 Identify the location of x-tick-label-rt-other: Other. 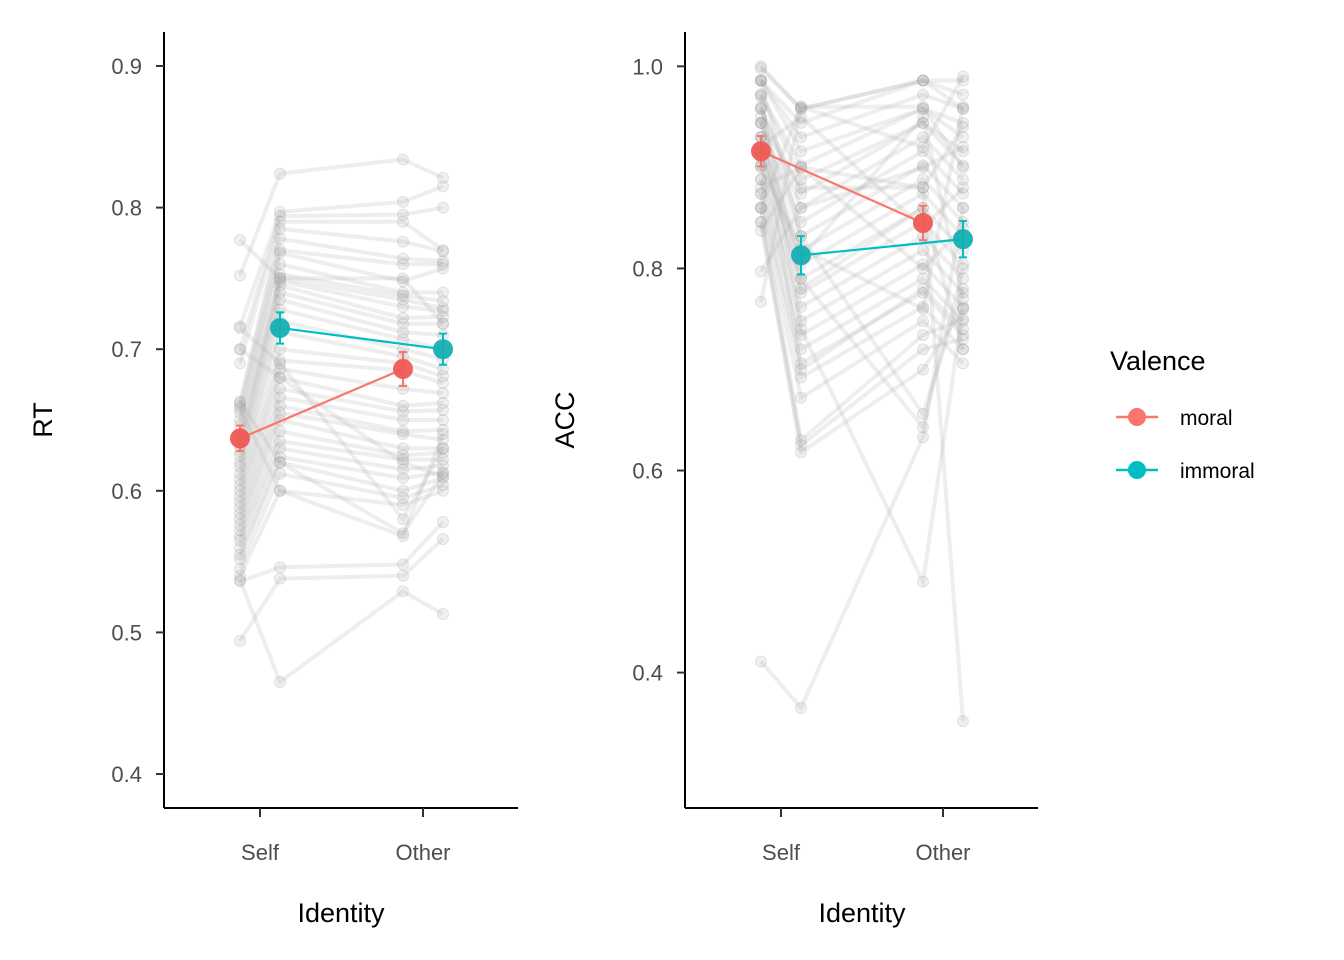
(422, 852).